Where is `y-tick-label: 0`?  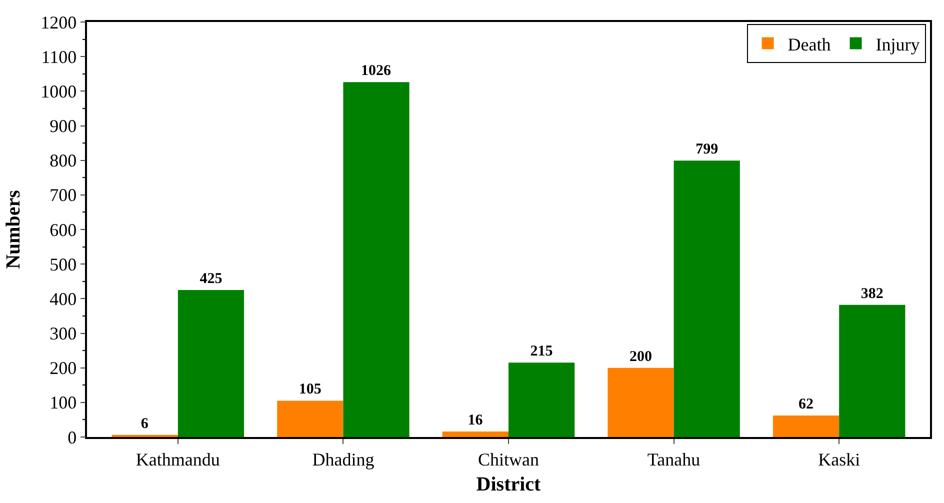
y-tick-label: 0 is located at coordinates (72, 437).